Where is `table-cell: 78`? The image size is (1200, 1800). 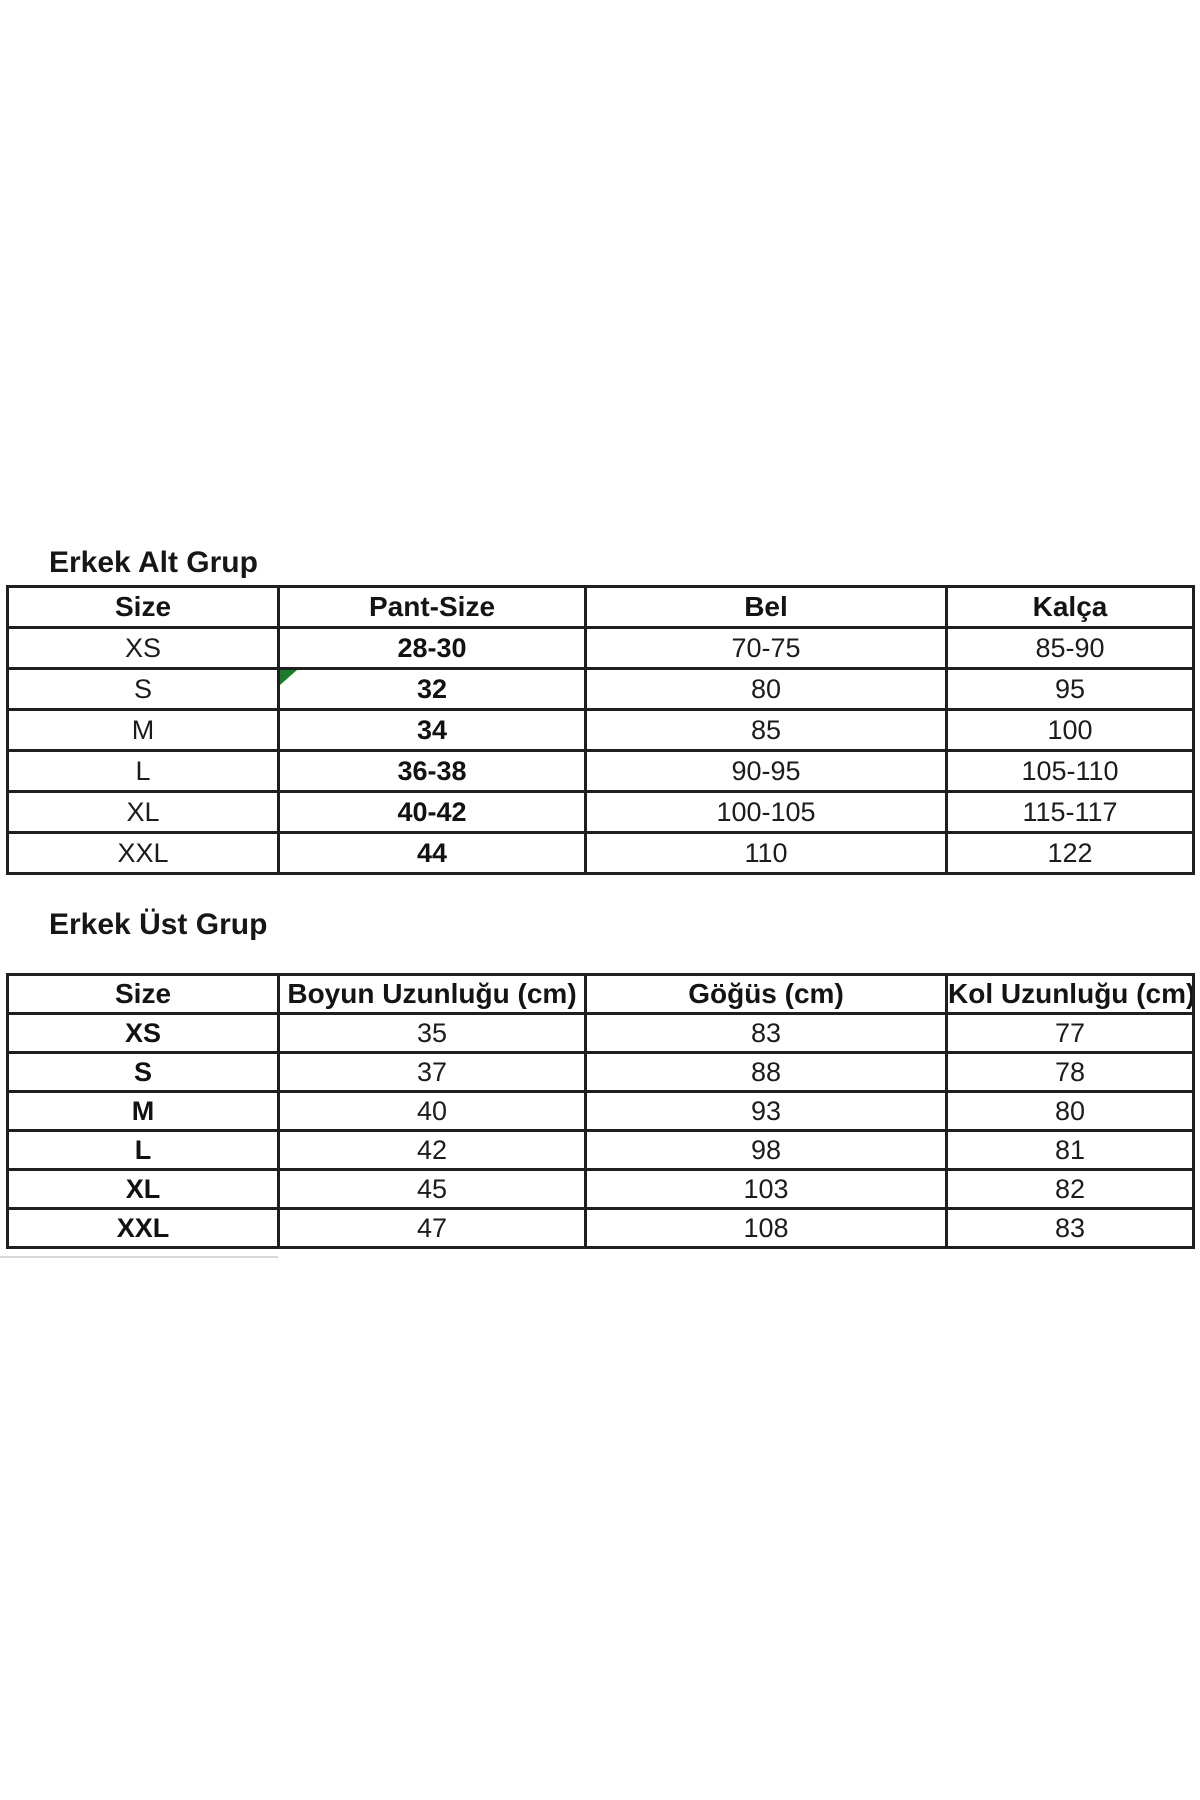 table-cell: 78 is located at coordinates (1070, 1072).